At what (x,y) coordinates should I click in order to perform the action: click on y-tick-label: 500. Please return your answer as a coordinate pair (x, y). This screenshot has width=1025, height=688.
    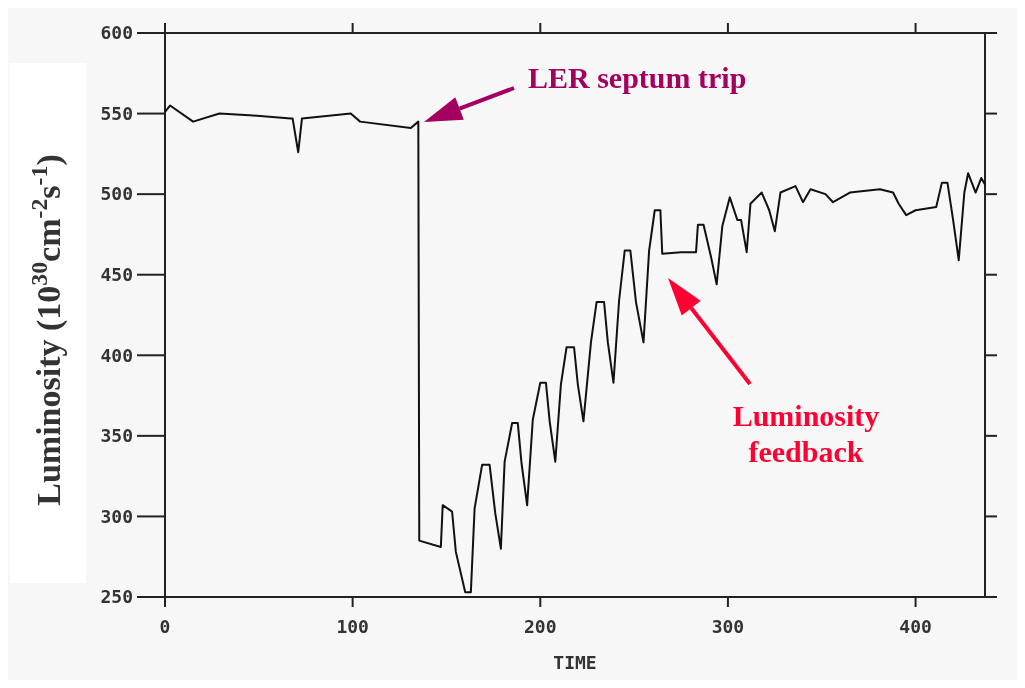
    Looking at the image, I should click on (116, 194).